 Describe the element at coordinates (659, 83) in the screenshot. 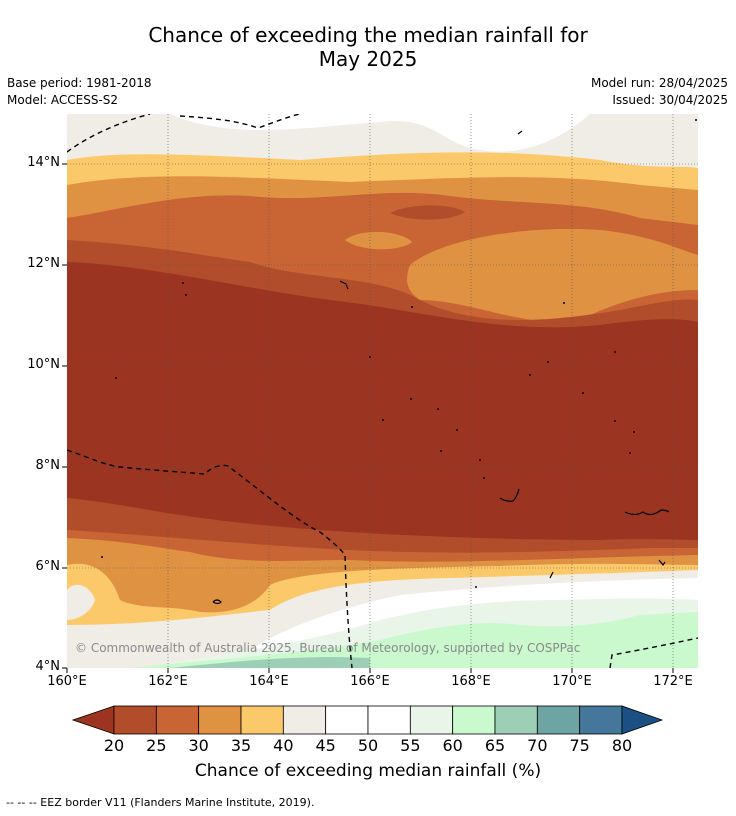

I see `model-run: Model run: 28/04/2025` at that location.